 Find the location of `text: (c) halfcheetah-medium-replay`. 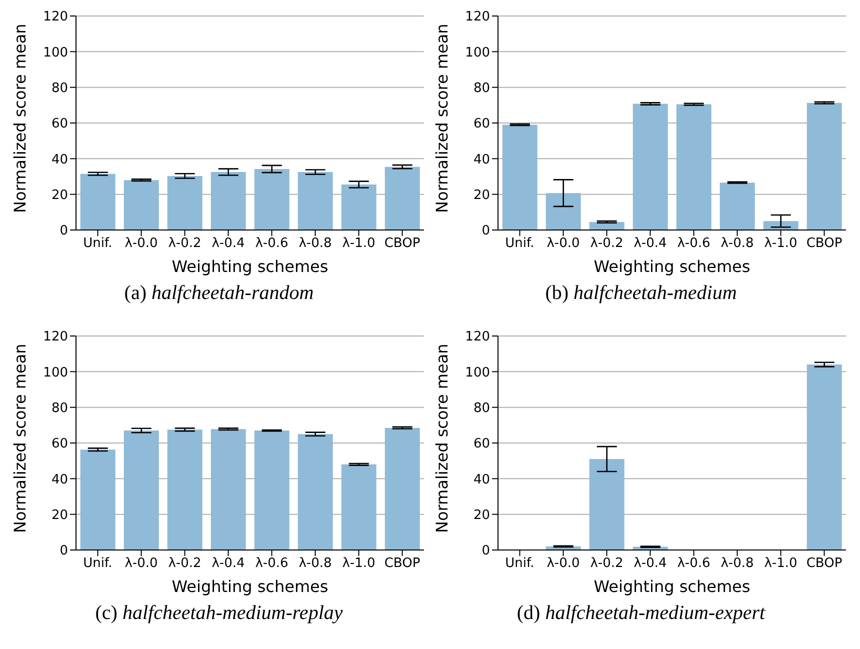

text: (c) halfcheetah-medium-replay is located at coordinates (219, 613).